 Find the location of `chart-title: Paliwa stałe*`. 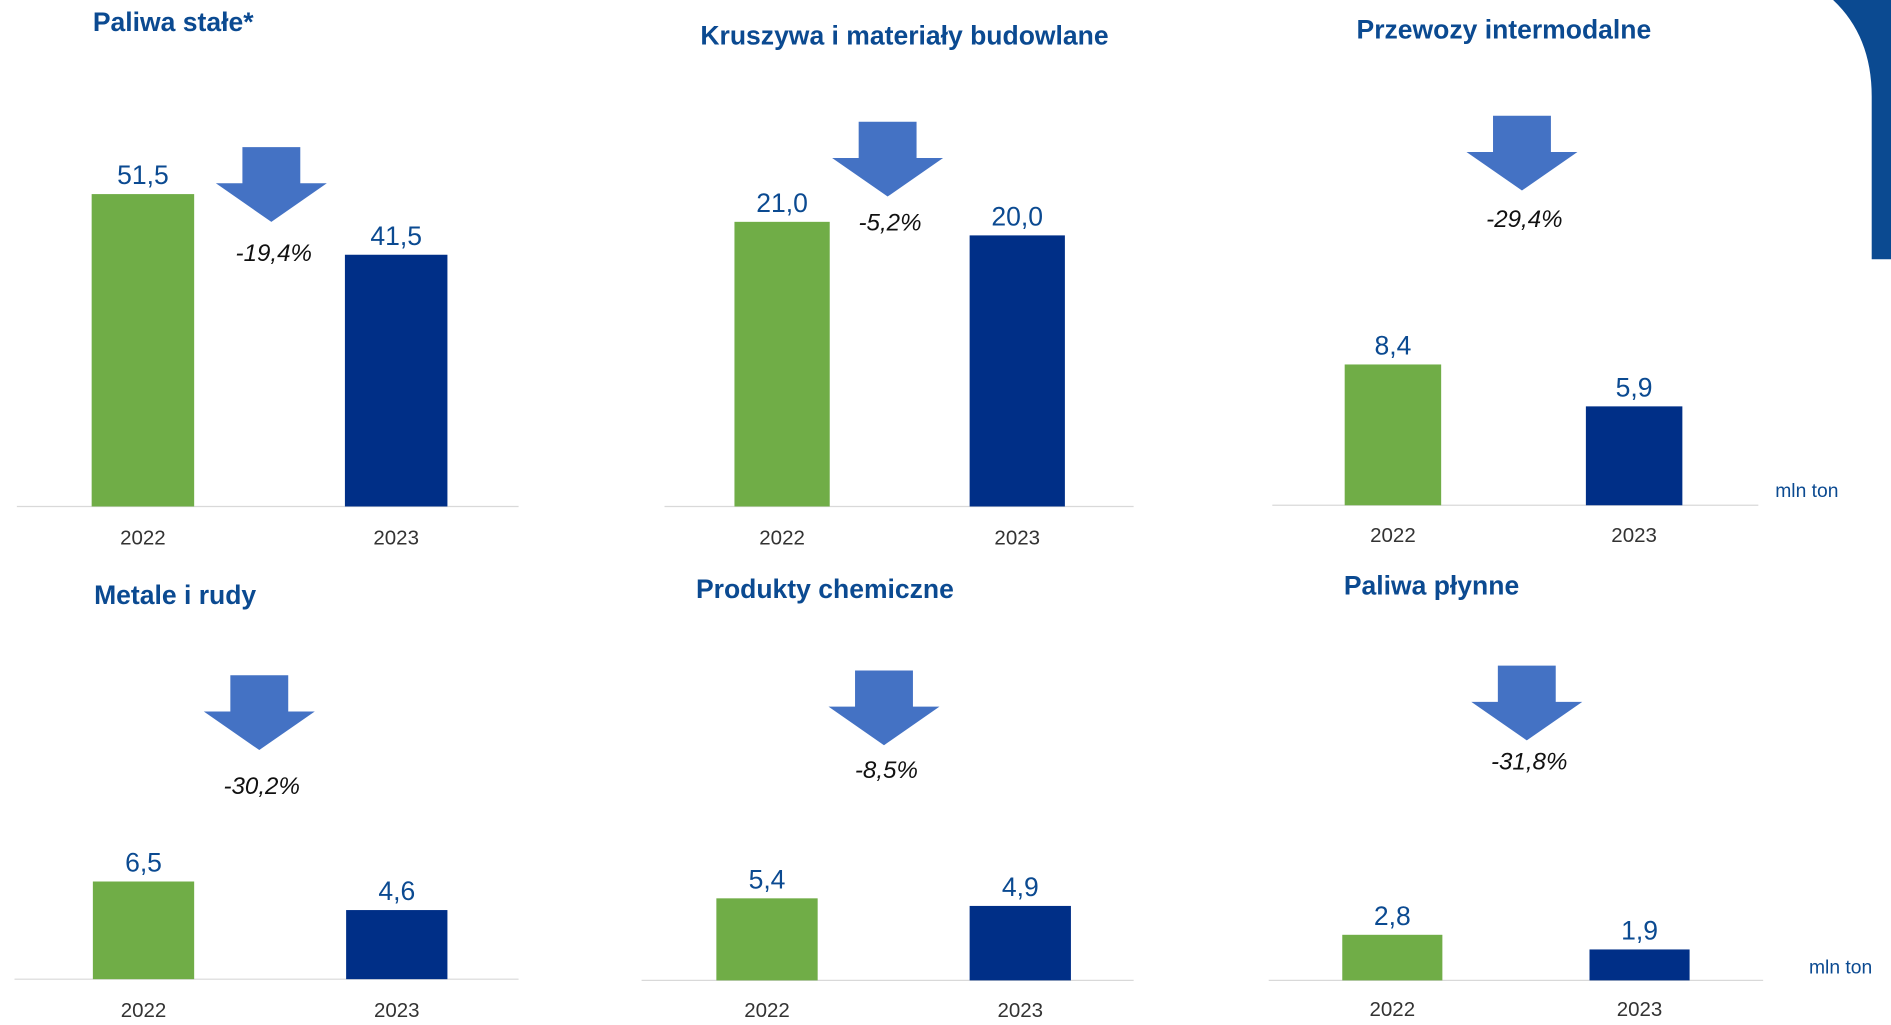

chart-title: Paliwa stałe* is located at coordinates (173, 22).